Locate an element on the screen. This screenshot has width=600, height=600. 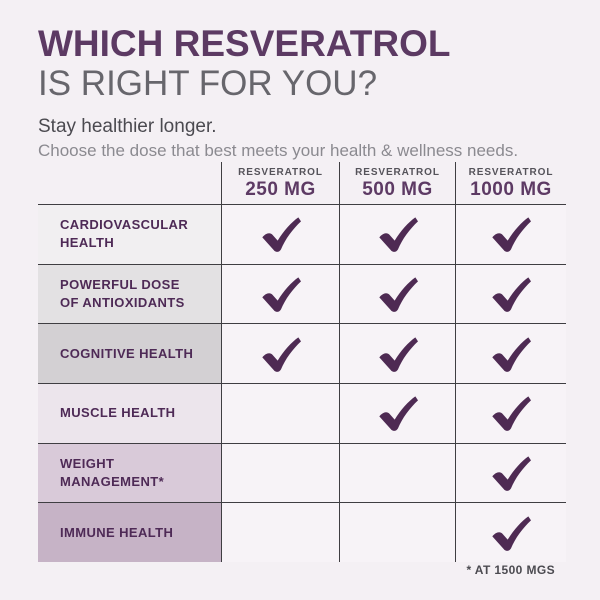
row-label-text: WEIGHT MANAGEMENT* is located at coordinates (112, 472).